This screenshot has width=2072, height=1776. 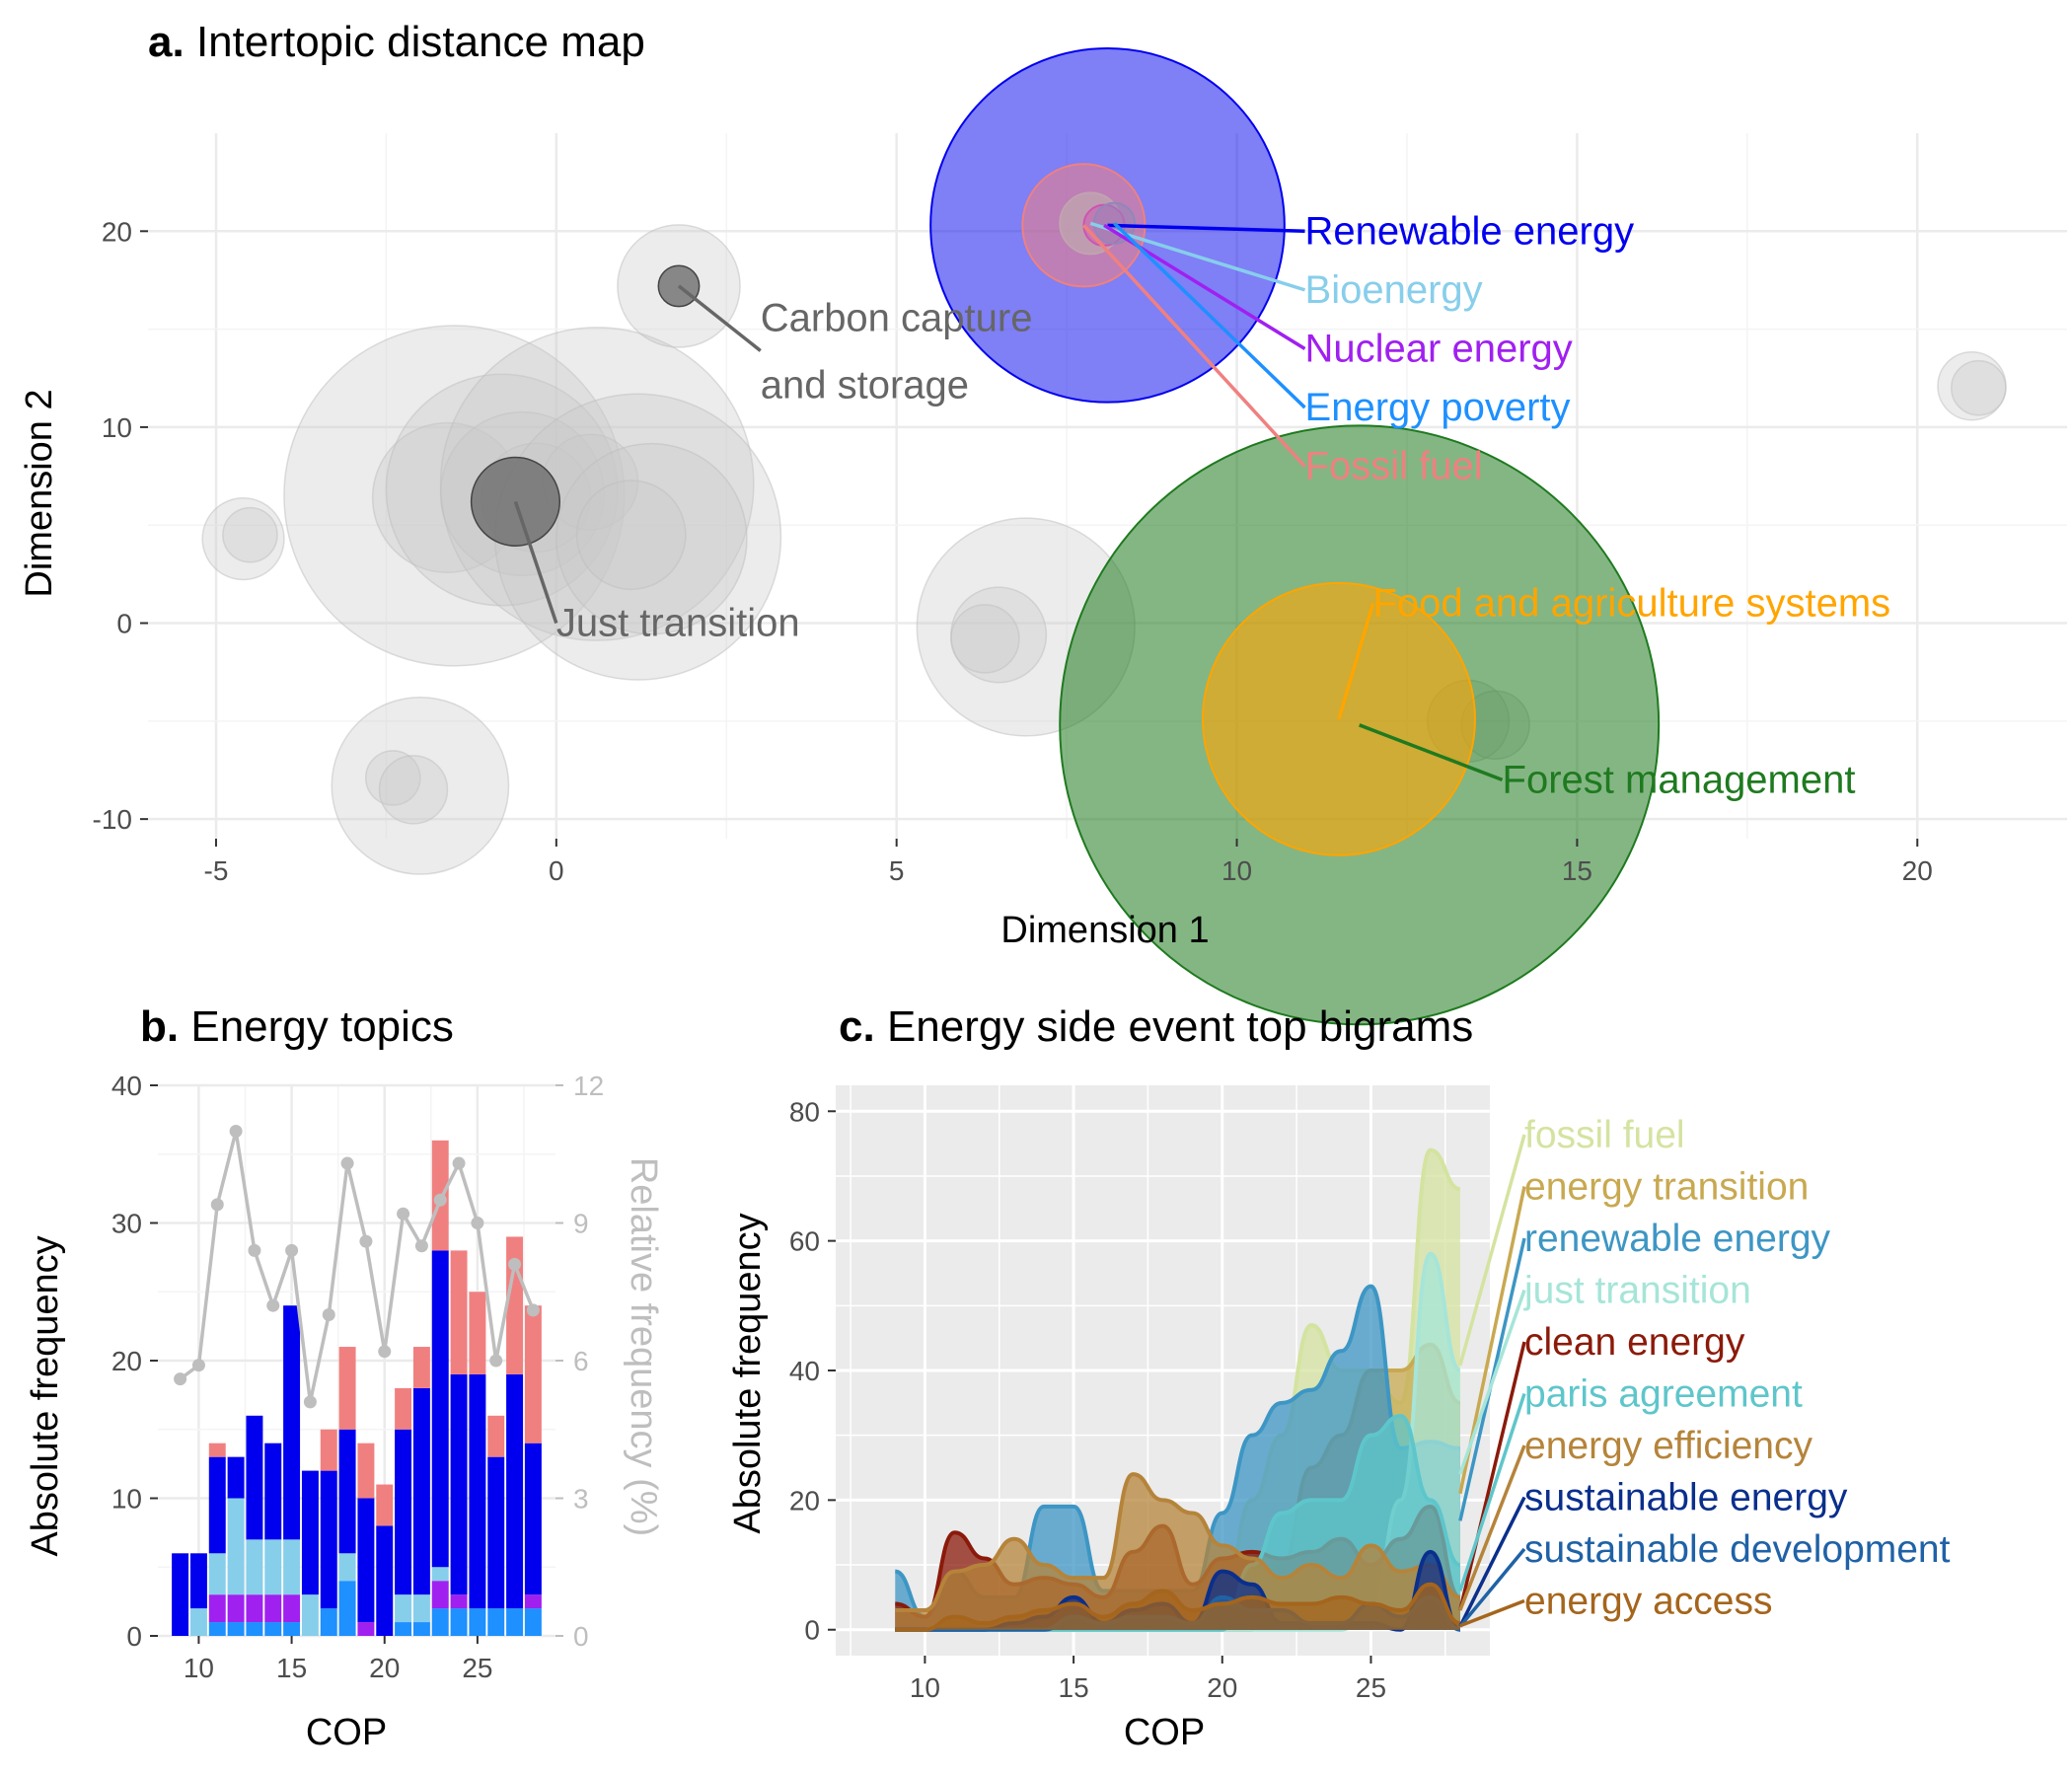 What do you see at coordinates (1686, 1498) in the screenshot?
I see `series-label-sustainable-energy: sustainable energy` at bounding box center [1686, 1498].